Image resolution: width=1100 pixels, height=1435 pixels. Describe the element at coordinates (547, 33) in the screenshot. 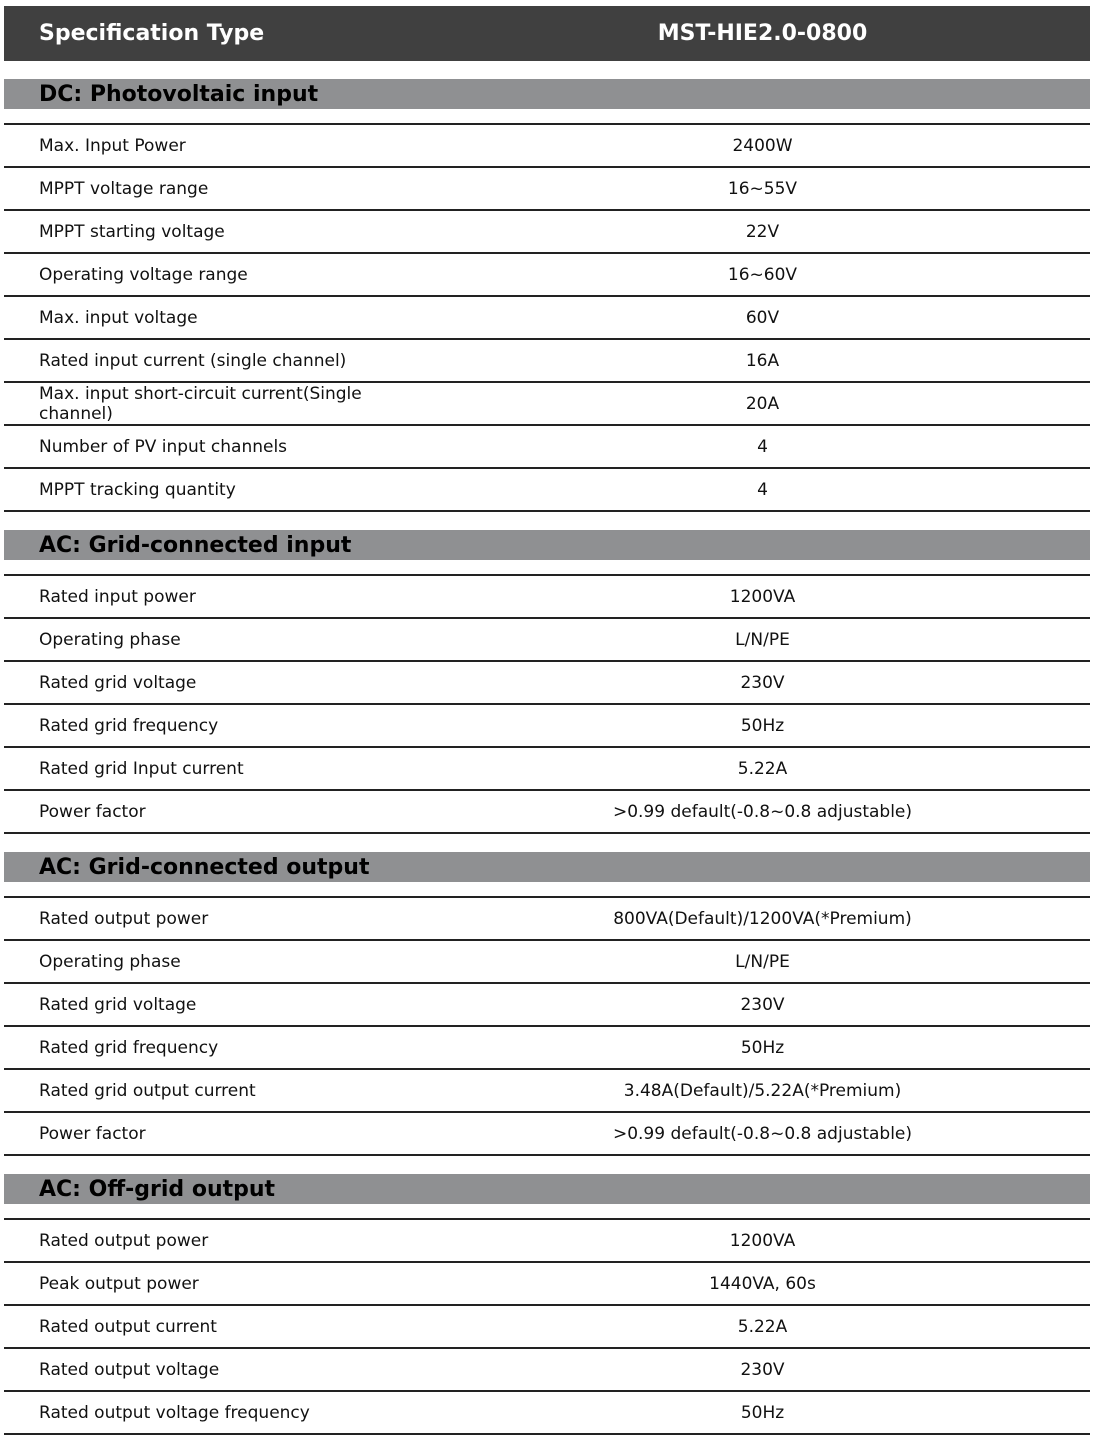

I see `table-header: Specification Type MST-HIE2.0-0800` at that location.